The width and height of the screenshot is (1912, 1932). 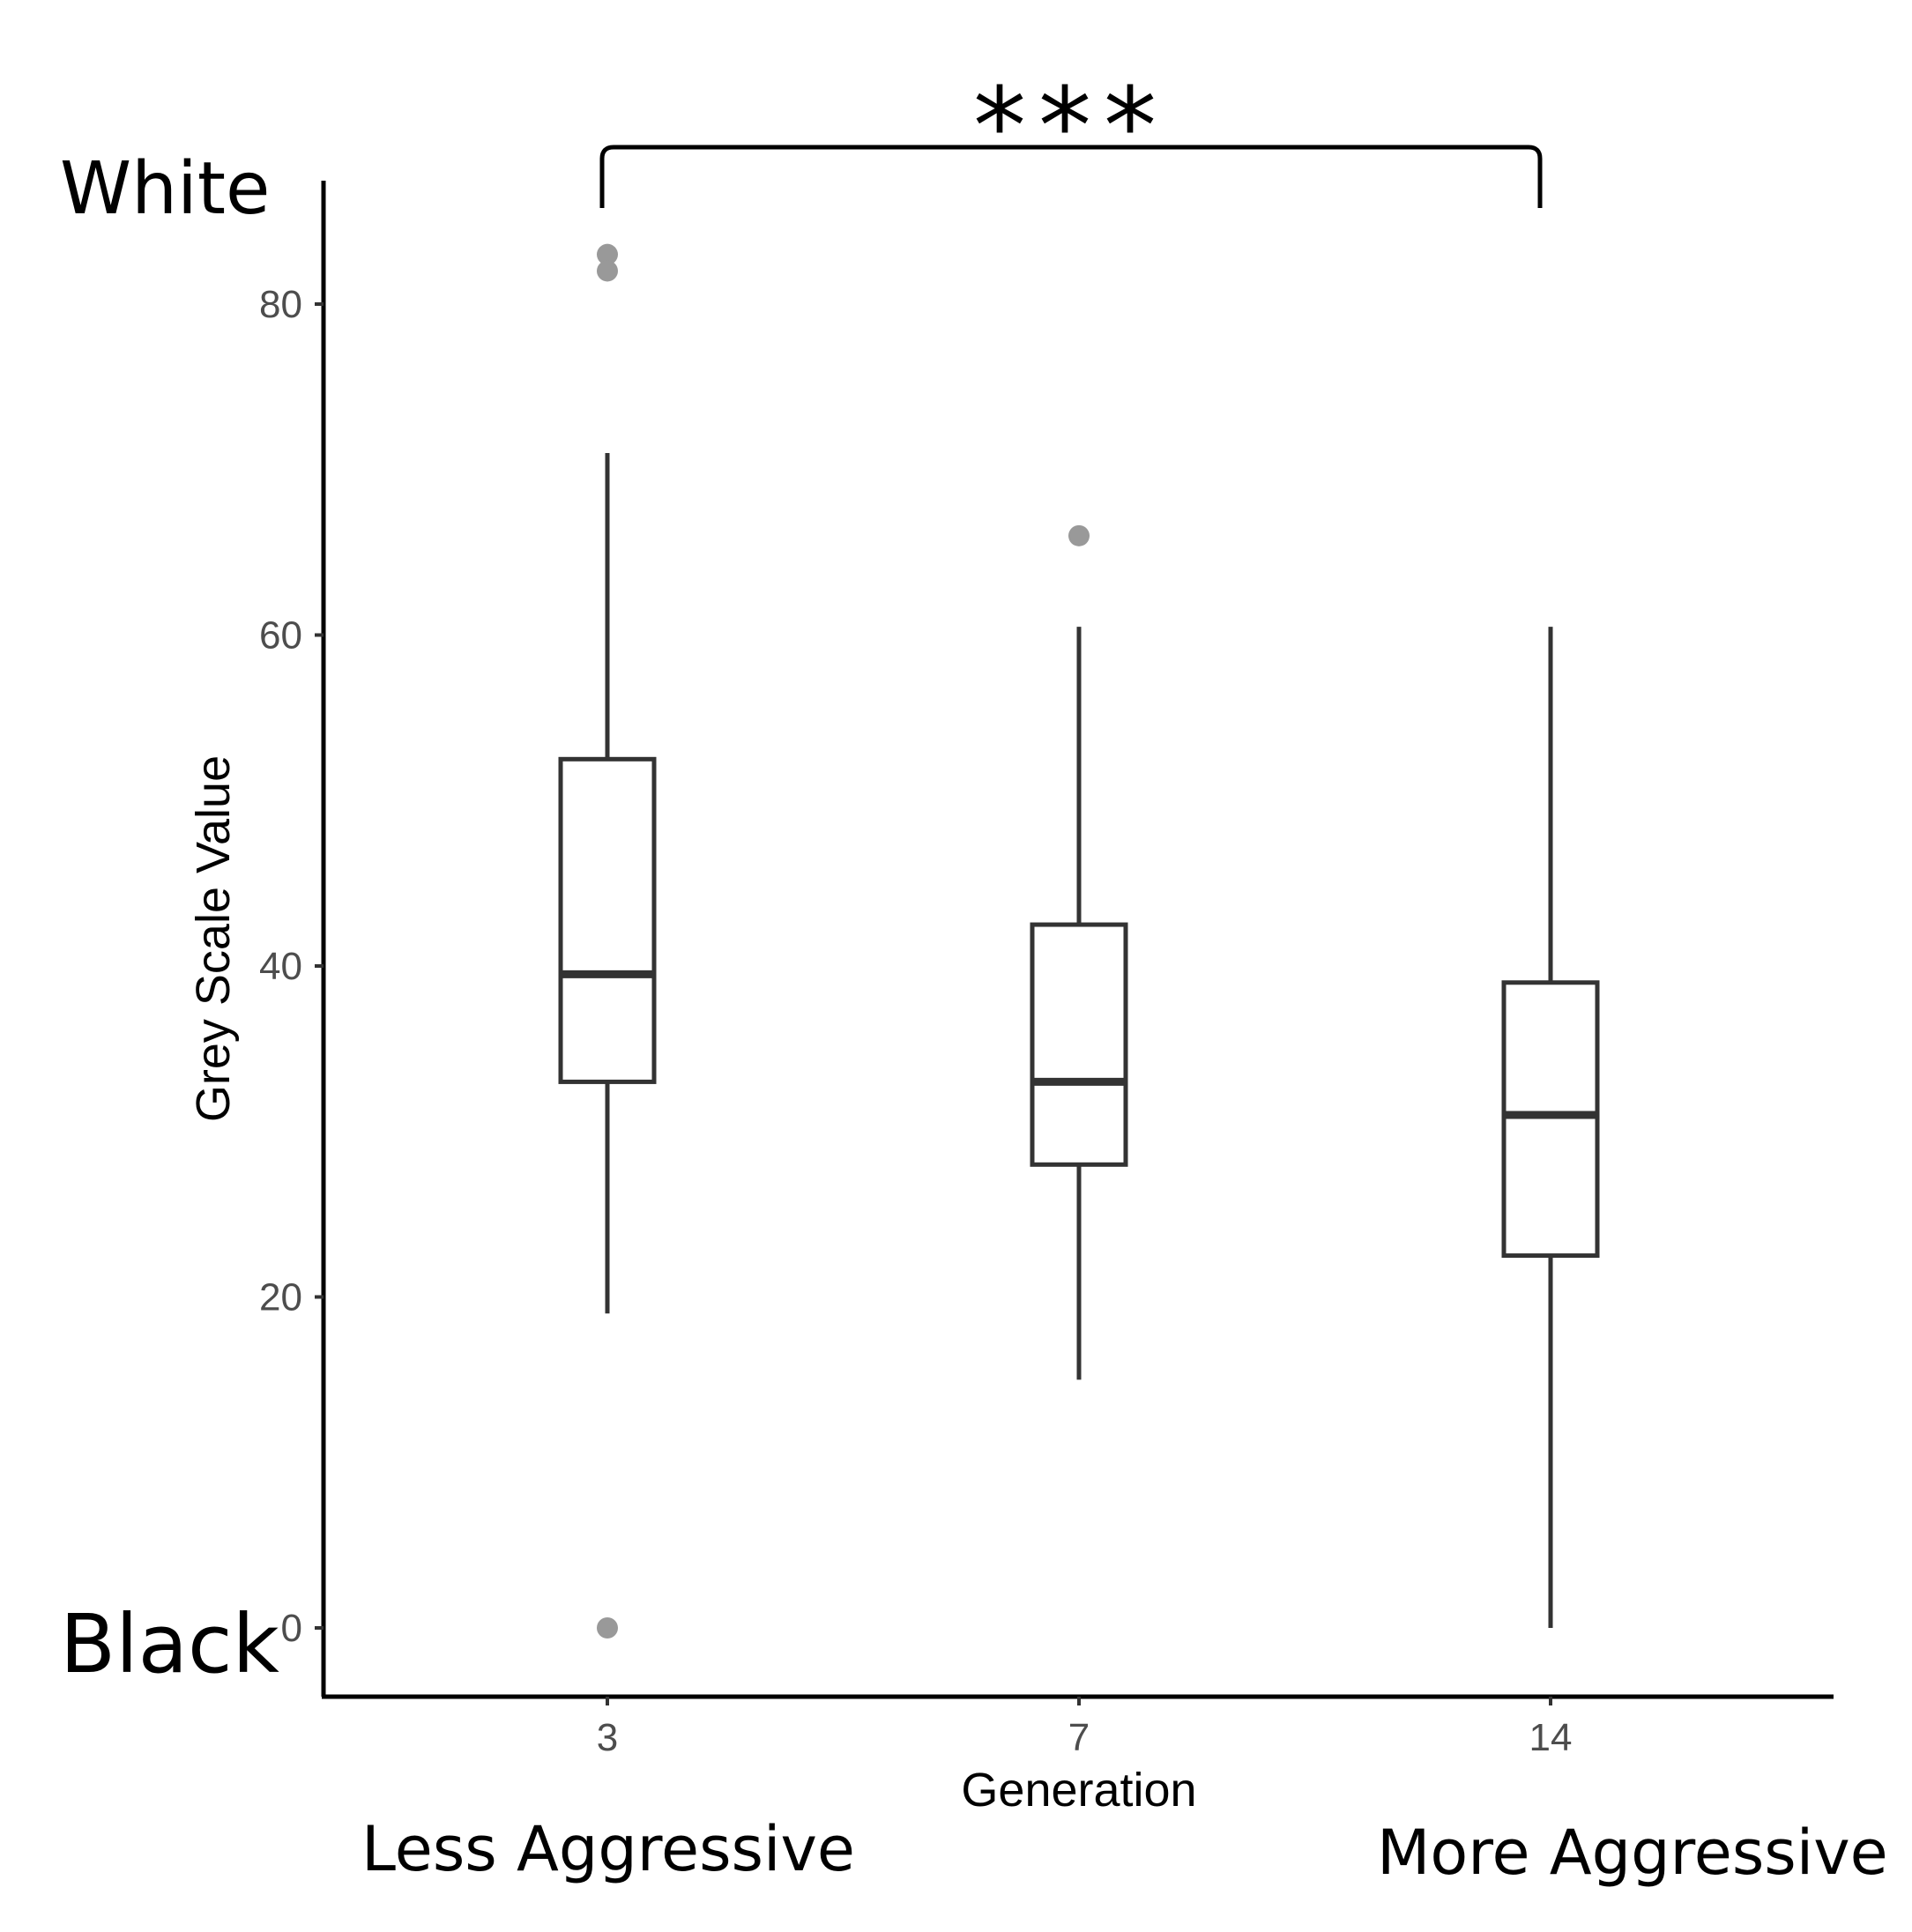 I want to click on black-label: Black, so click(x=170, y=1644).